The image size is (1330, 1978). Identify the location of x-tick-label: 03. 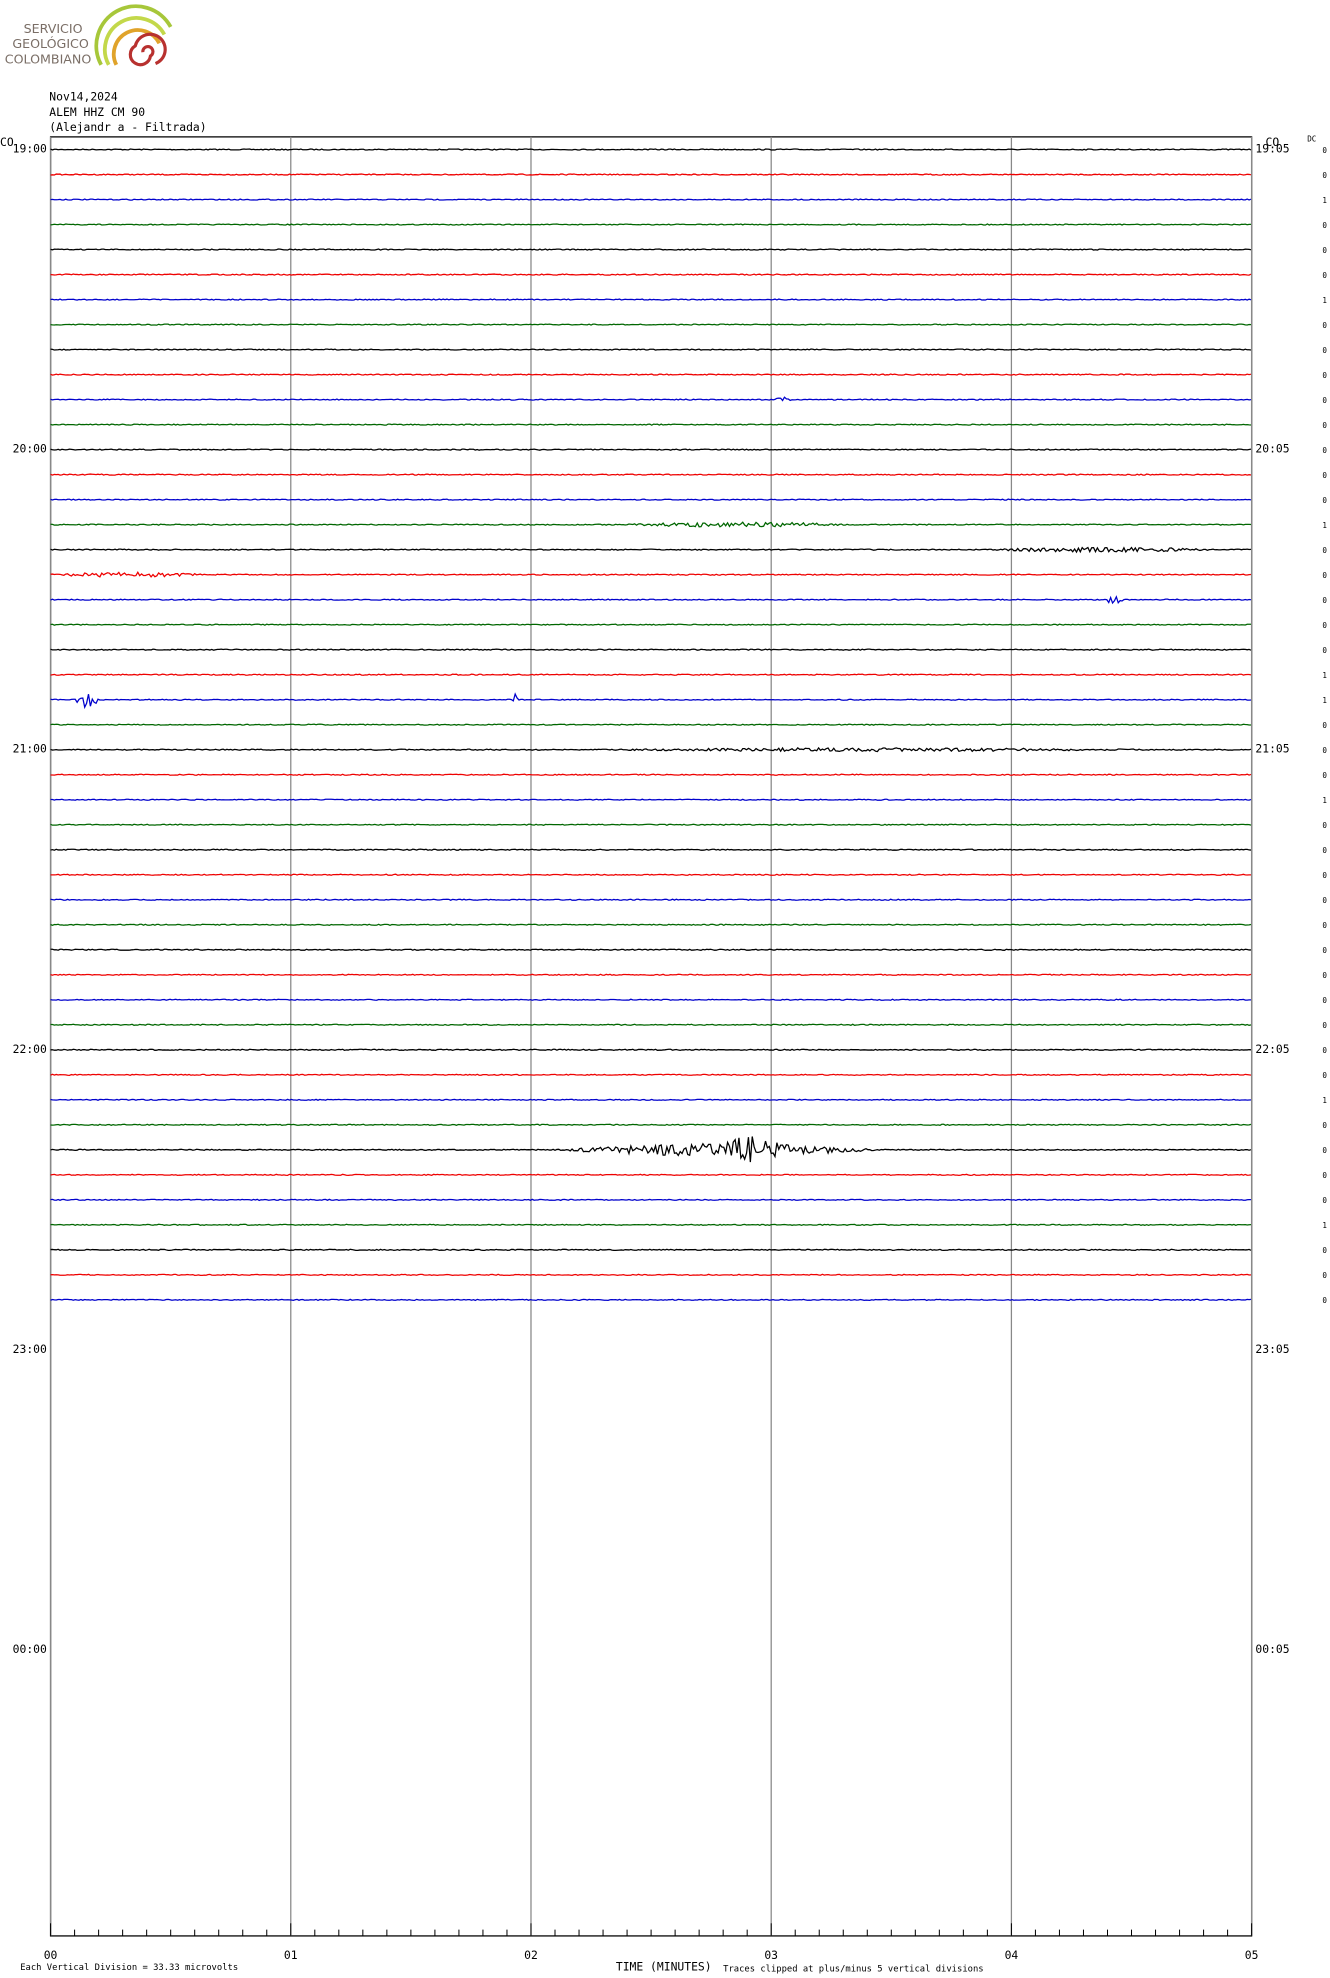
(771, 1955).